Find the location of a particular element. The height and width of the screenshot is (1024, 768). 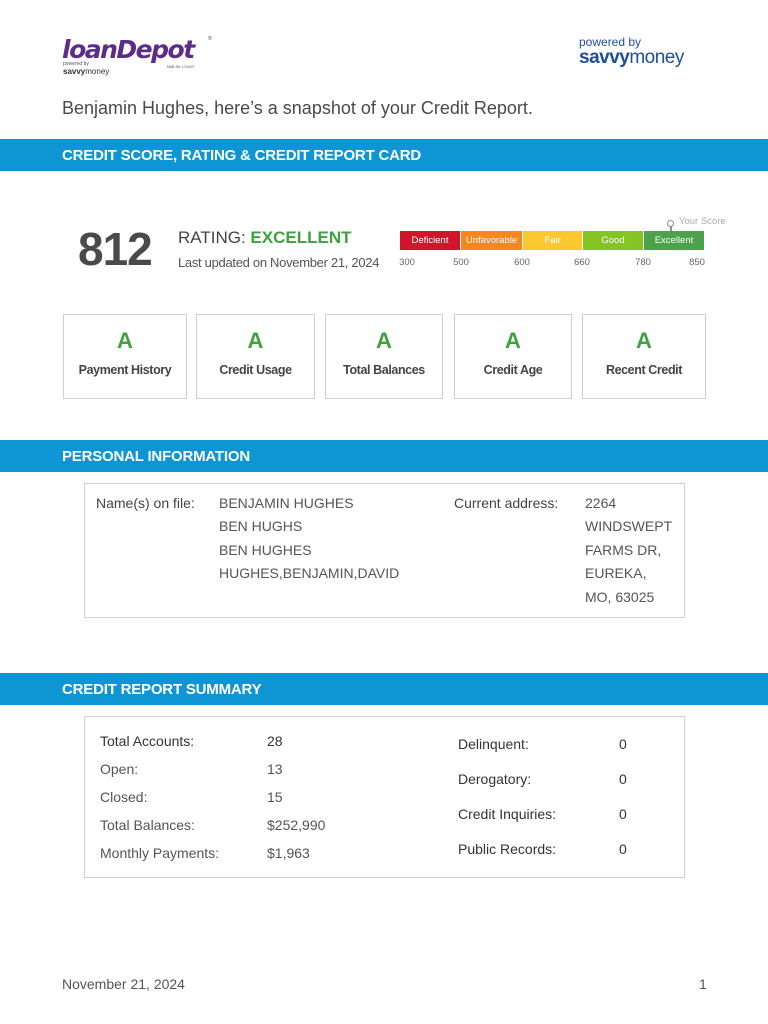

summary-value-credit-inquiries: 0 is located at coordinates (623, 814).